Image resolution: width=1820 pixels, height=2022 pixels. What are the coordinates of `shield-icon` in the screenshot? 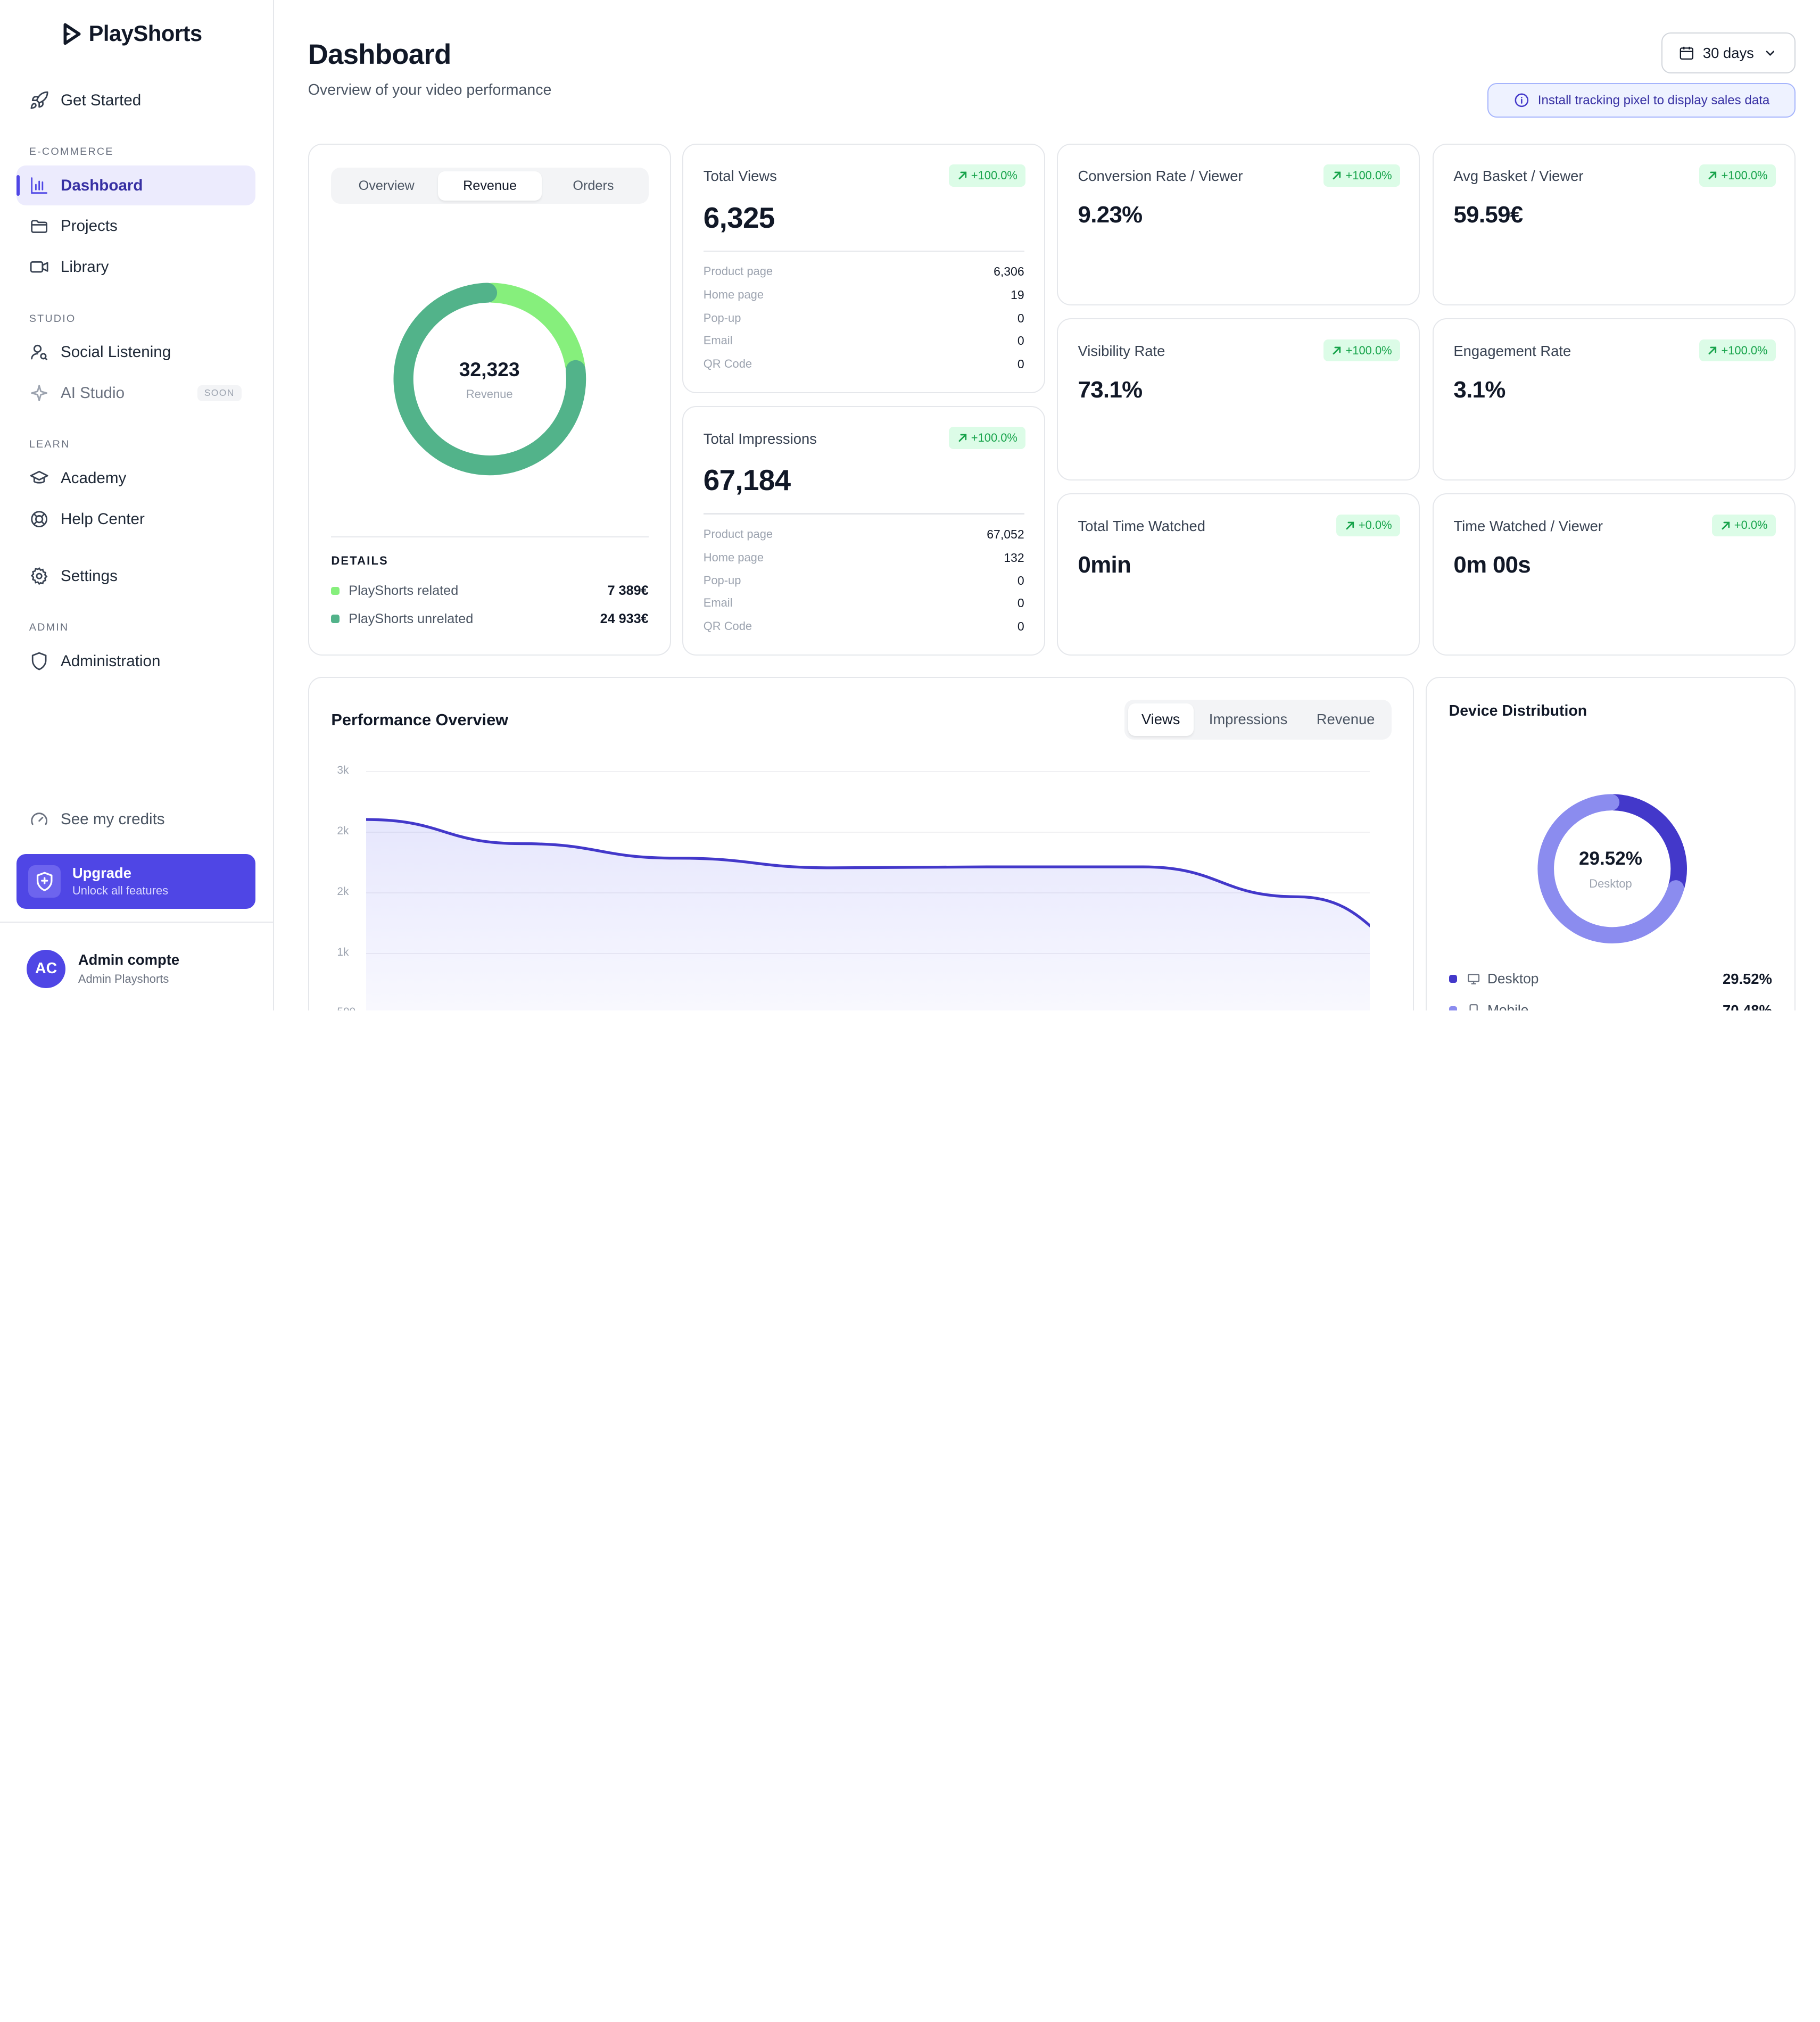 It's located at (39, 661).